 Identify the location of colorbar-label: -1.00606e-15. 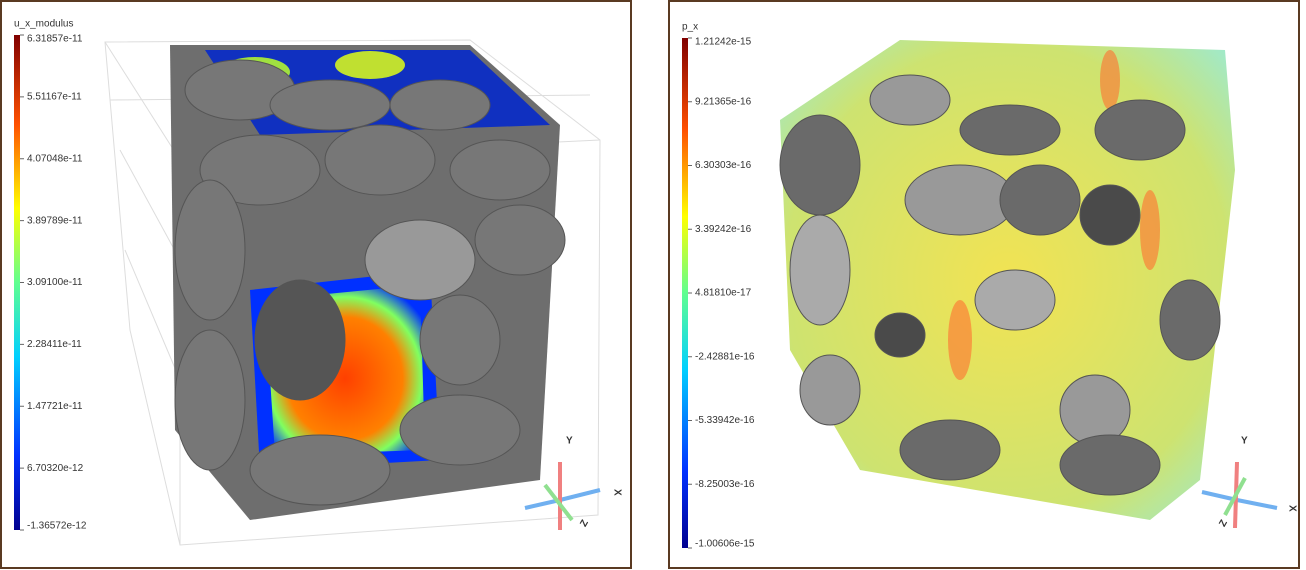
(725, 544).